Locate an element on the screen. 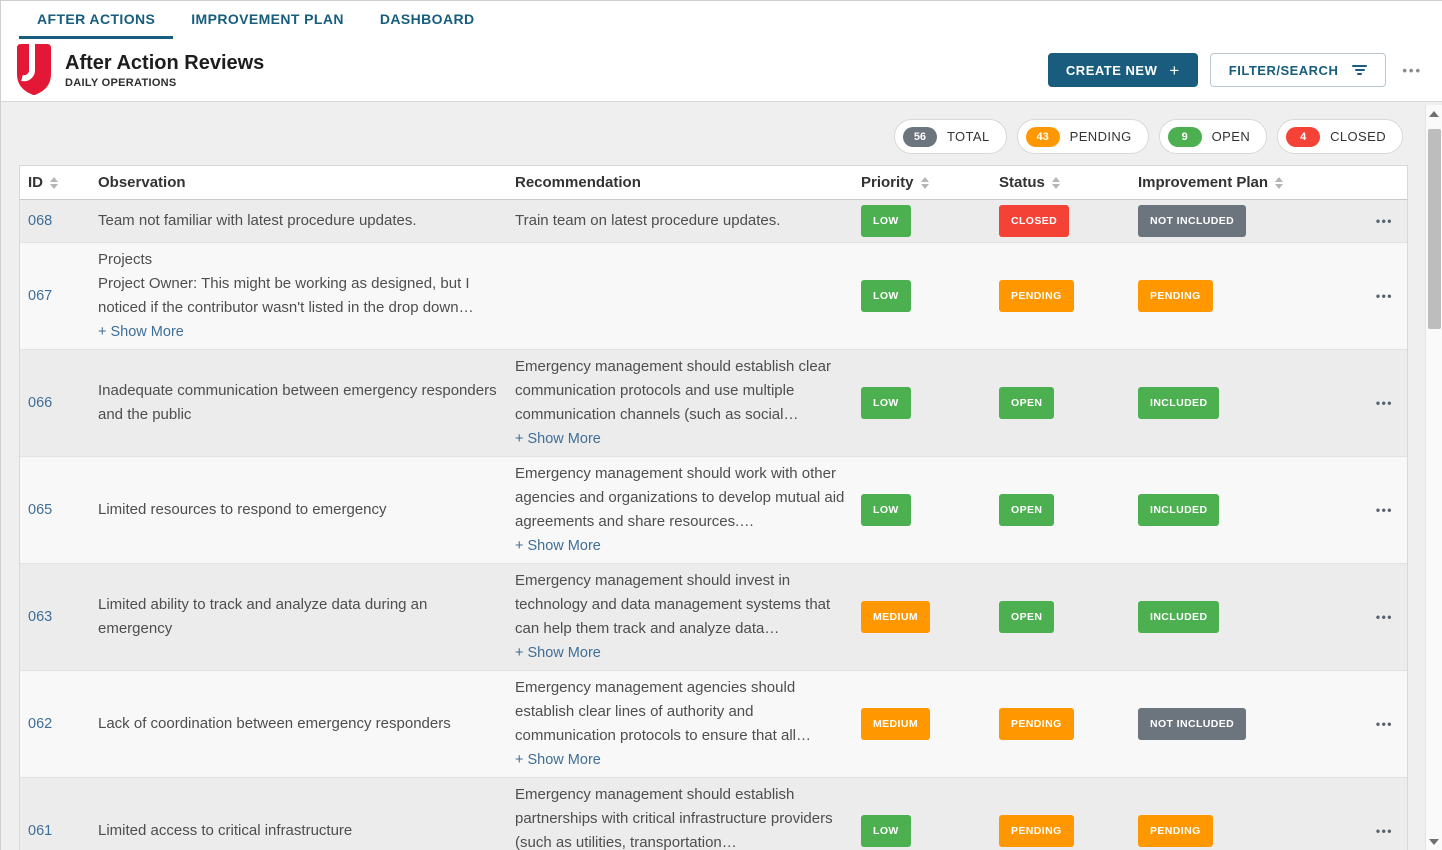 Image resolution: width=1442 pixels, height=850 pixels. page-subtitle: DAILY OPERATIONS is located at coordinates (121, 83).